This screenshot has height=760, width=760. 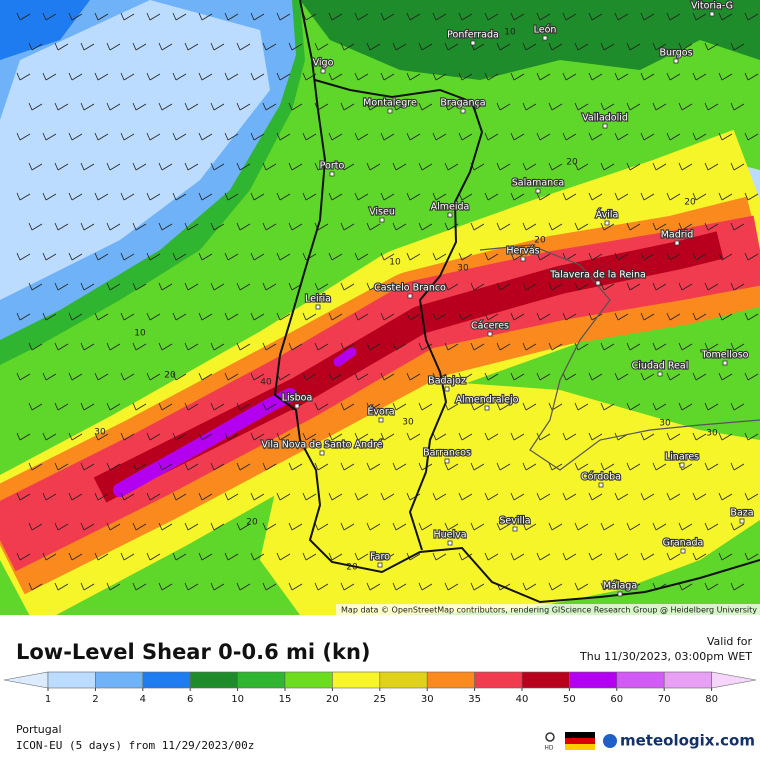 I want to click on city-label: Córdoba, so click(x=601, y=477).